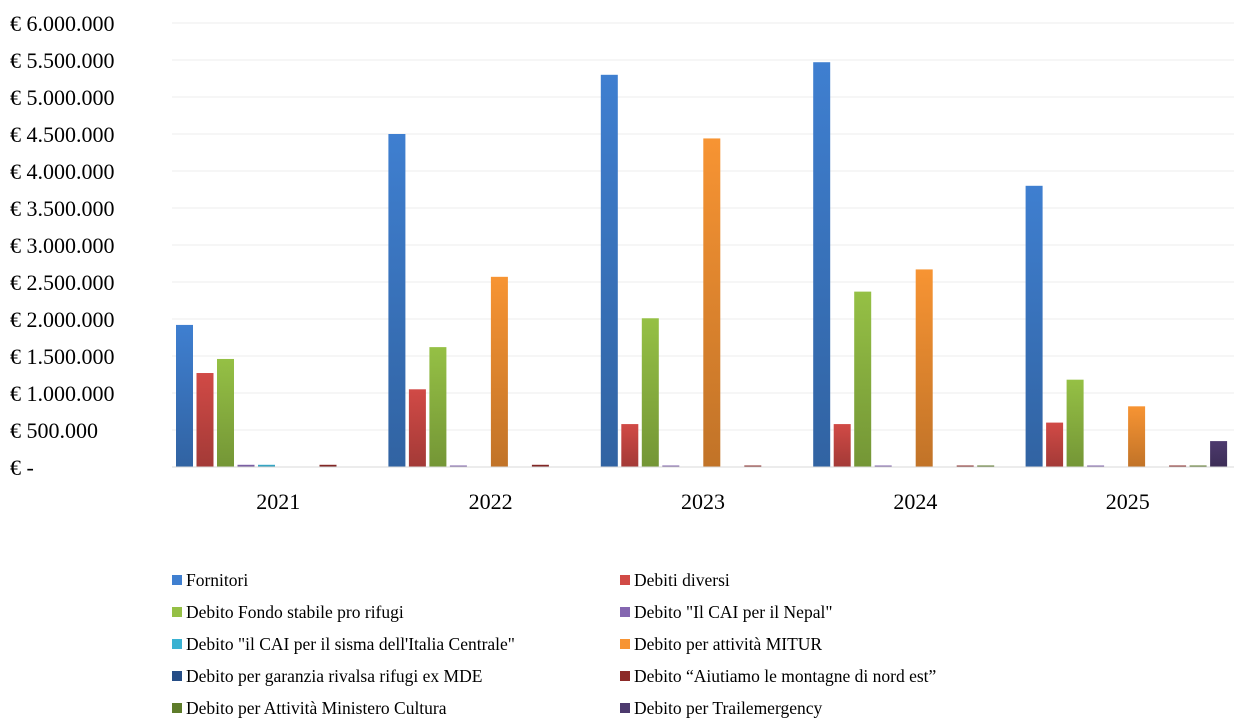 The width and height of the screenshot is (1234, 722). I want to click on y-tick-label: € -, so click(22, 467).